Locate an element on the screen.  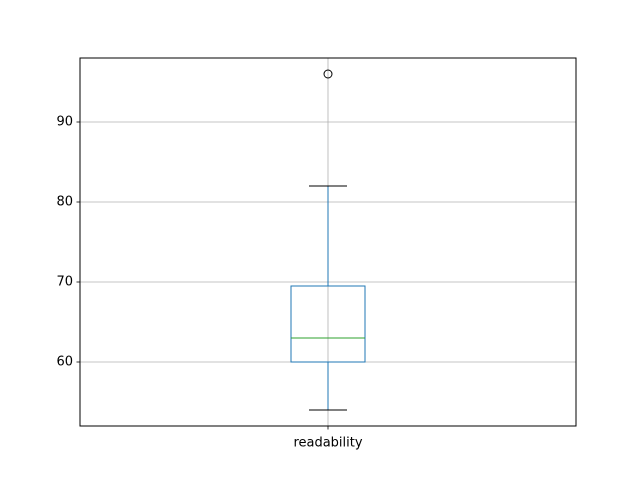
box is located at coordinates (328, 324).